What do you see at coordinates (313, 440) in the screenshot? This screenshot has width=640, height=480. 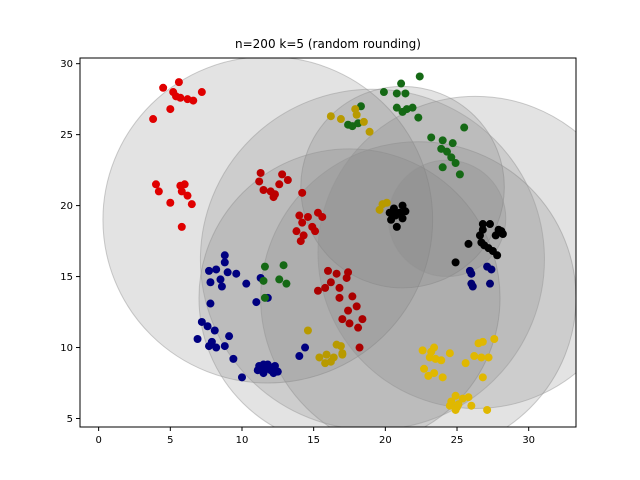 I see `x-tick-label: 15` at bounding box center [313, 440].